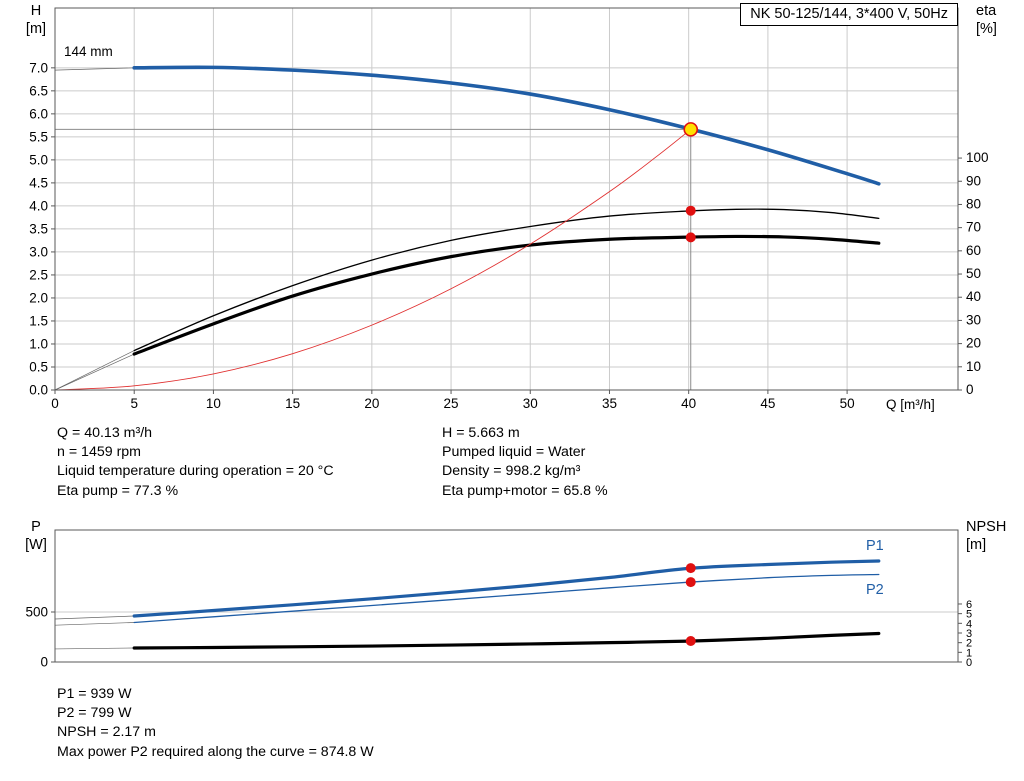 The width and height of the screenshot is (1024, 781). I want to click on left-axis-tick-label: 5.5, so click(38, 136).